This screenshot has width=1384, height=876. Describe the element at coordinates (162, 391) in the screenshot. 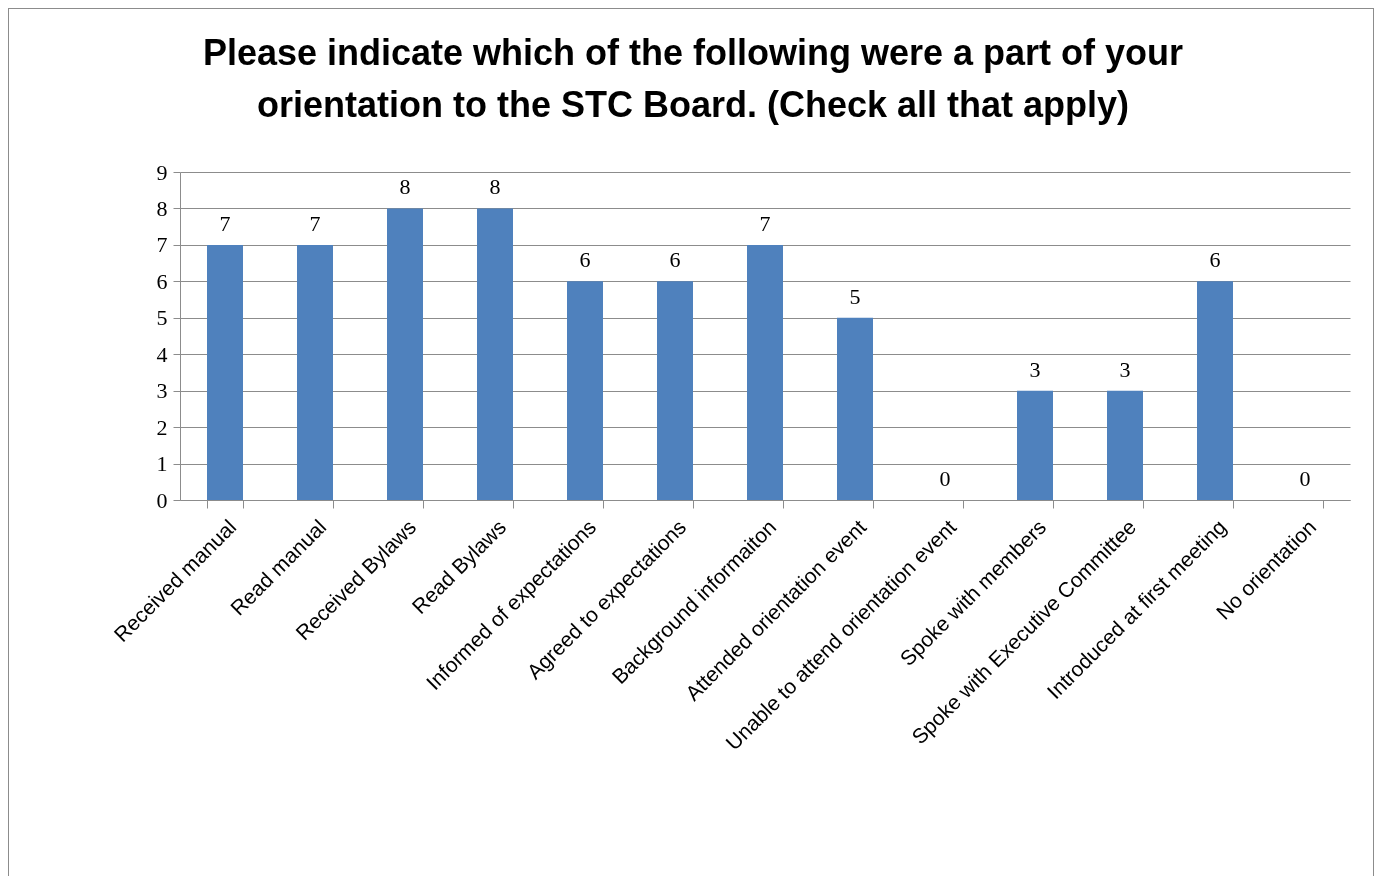

I see `y-tick-label: 3` at that location.